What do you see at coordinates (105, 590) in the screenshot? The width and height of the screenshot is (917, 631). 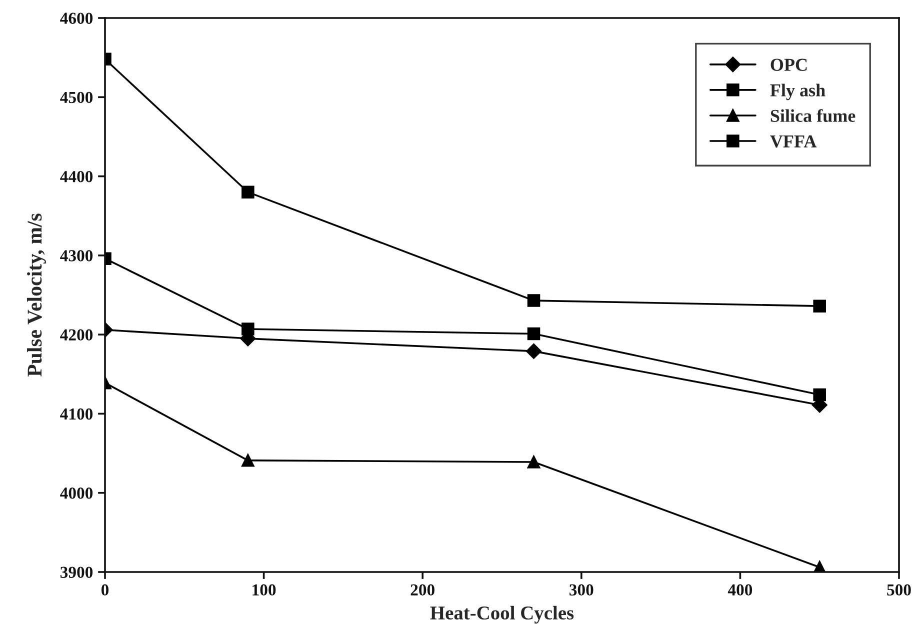 I see `x-tick-label: 0` at bounding box center [105, 590].